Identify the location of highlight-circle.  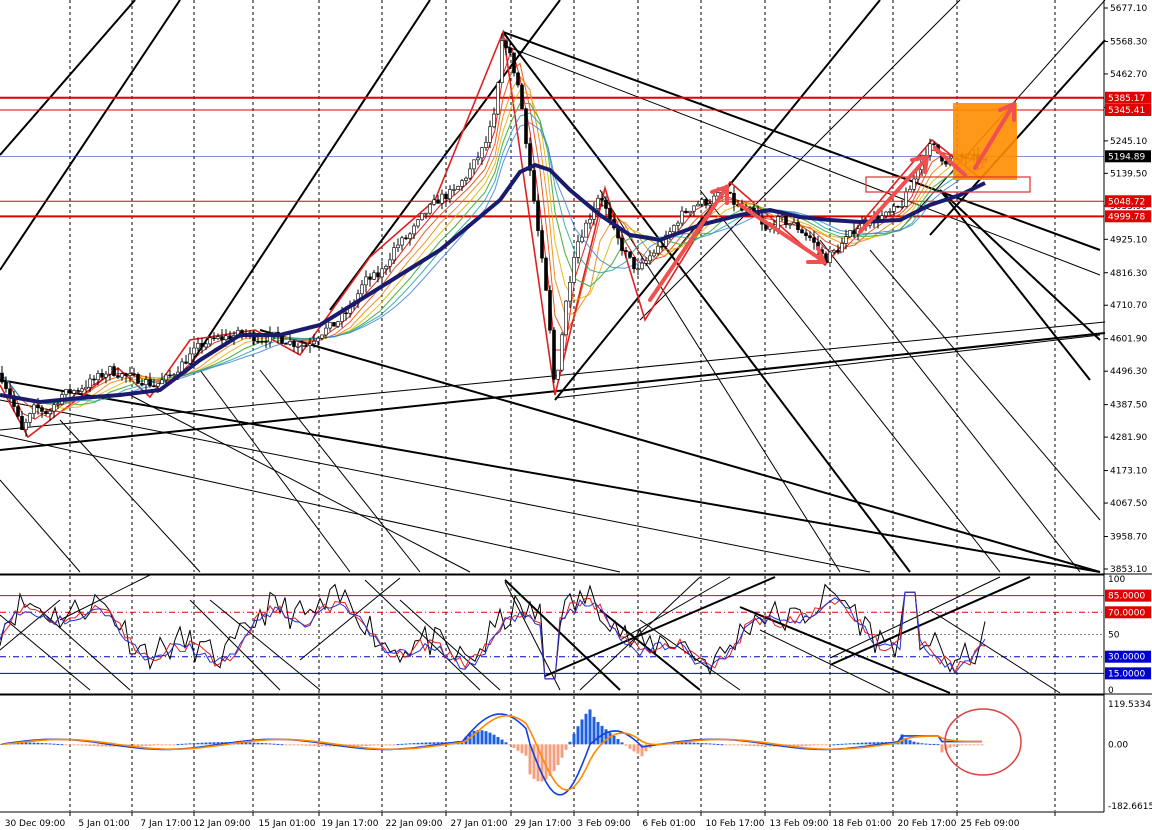
(983, 742).